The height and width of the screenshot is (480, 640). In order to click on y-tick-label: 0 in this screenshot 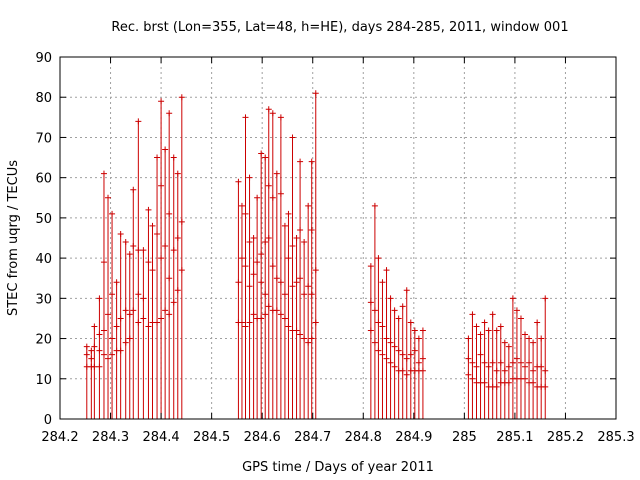, I will do `click(48, 420)`.